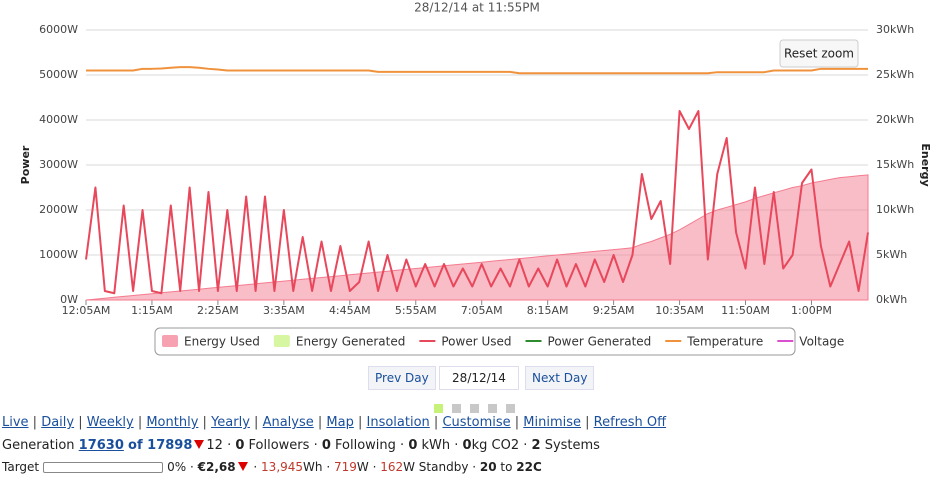  Describe the element at coordinates (811, 310) in the screenshot. I see `x-tick-label: 1:00PM` at that location.